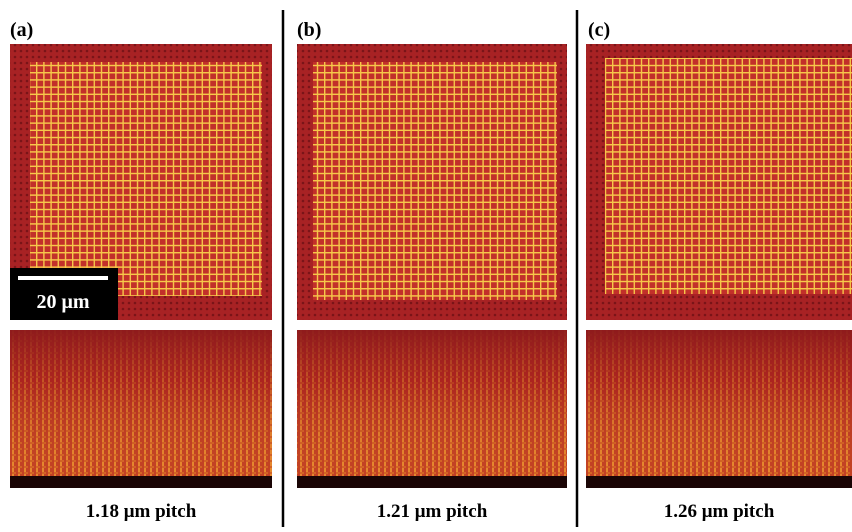 This screenshot has height=532, width=852. I want to click on caption: 1.18 μm pitch, so click(141, 511).